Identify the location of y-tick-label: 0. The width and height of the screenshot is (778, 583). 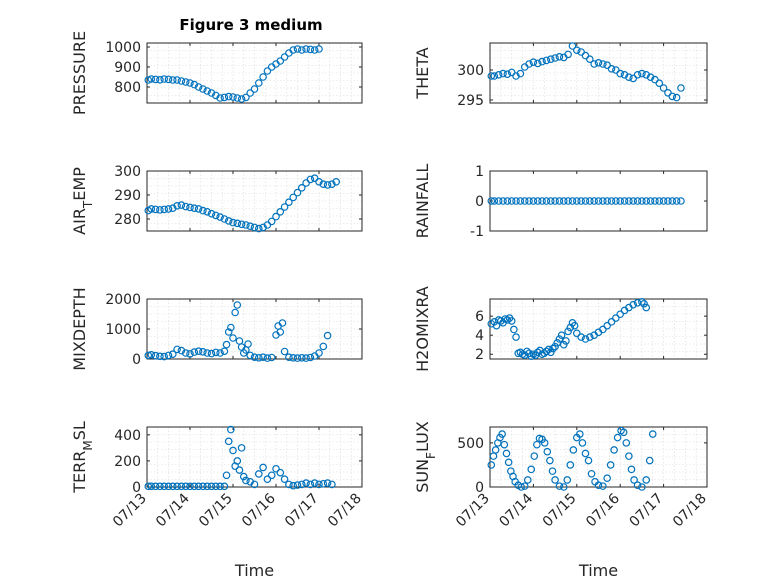
(136, 488).